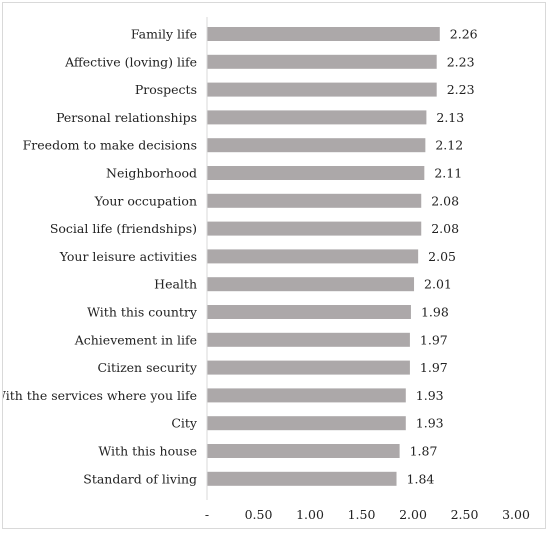 The height and width of the screenshot is (535, 550). I want to click on value-label: 2.26, so click(464, 34).